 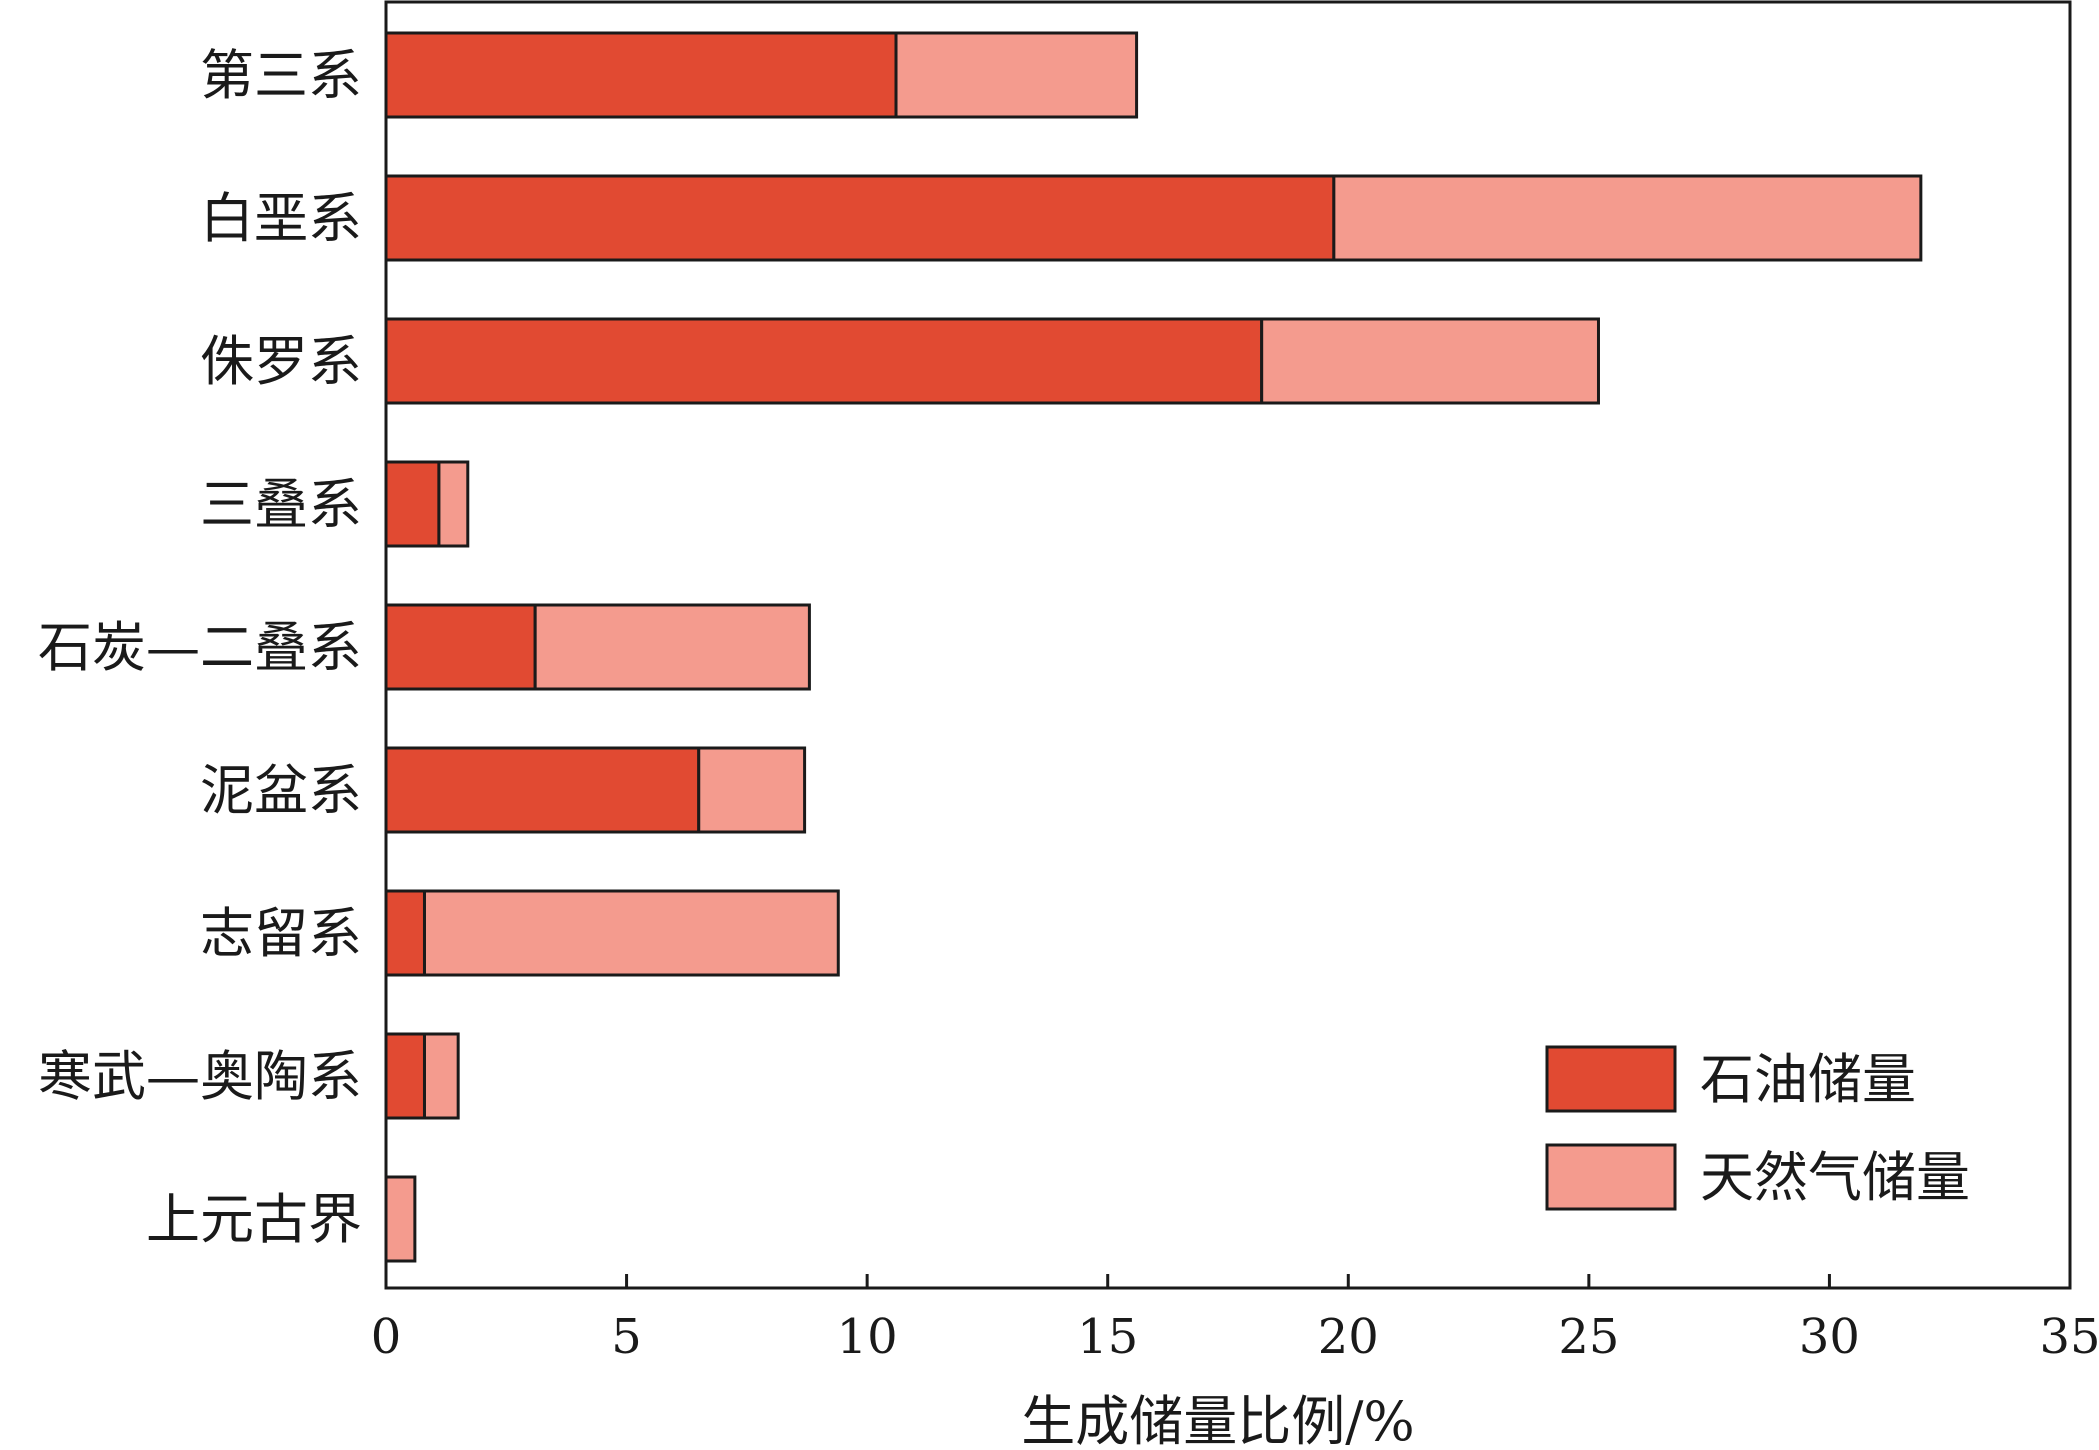 What do you see at coordinates (254, 1219) in the screenshot?
I see `y-tick-label: 上元古界` at bounding box center [254, 1219].